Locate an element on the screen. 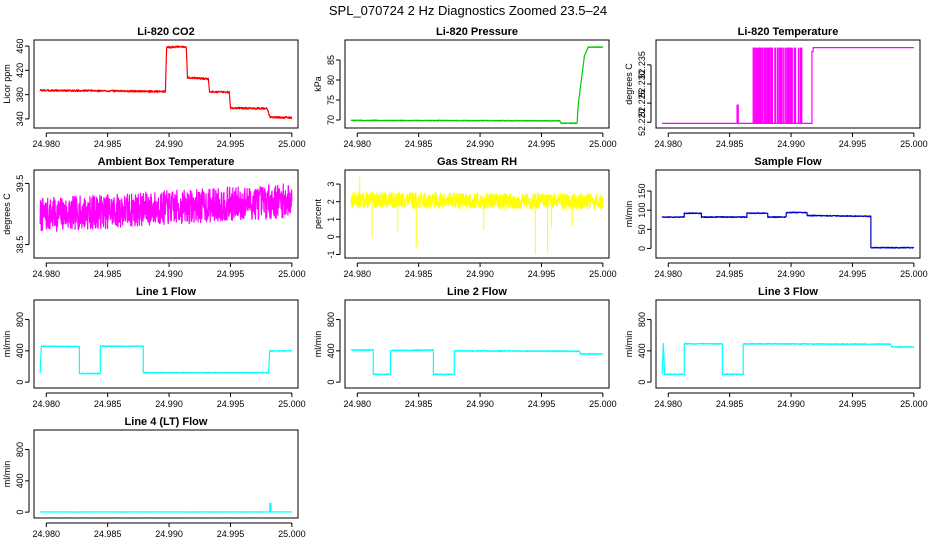  y-axis: 0 50 100 150 is located at coordinates (644, 217).